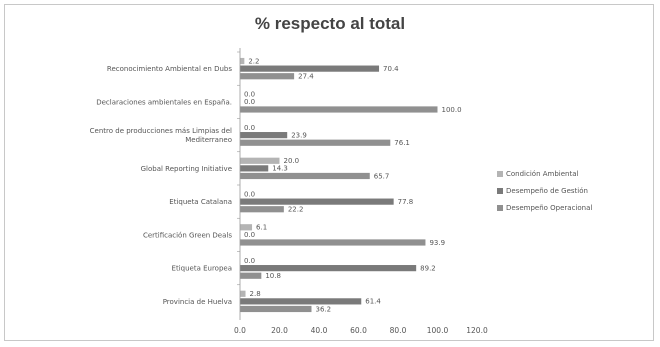 This screenshot has height=347, width=660. What do you see at coordinates (319, 330) in the screenshot?
I see `x-tick-label: 40.0` at bounding box center [319, 330].